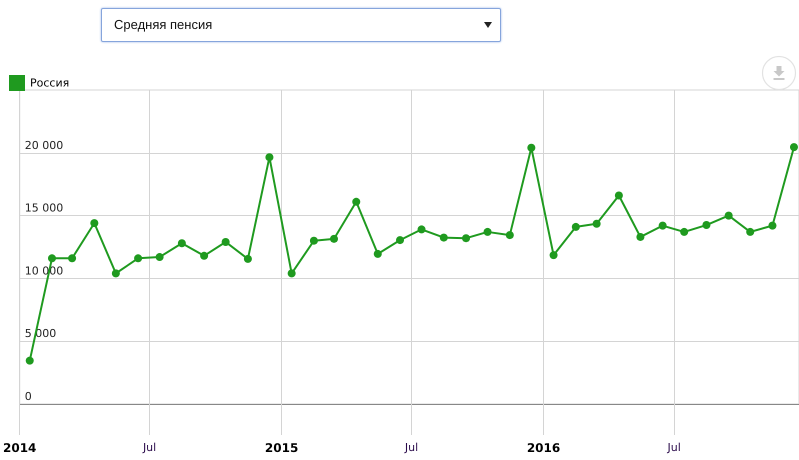  What do you see at coordinates (40, 333) in the screenshot?
I see `y-tick-label: 5 000` at bounding box center [40, 333].